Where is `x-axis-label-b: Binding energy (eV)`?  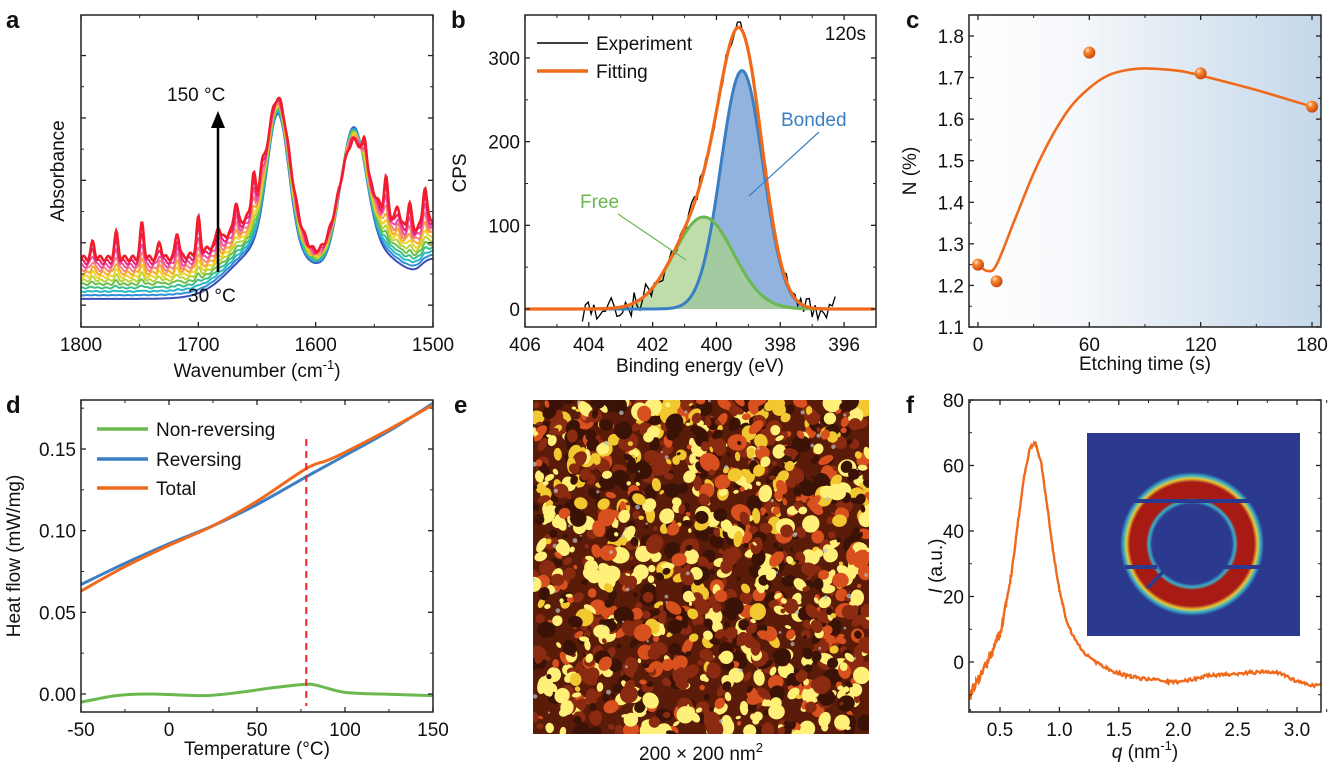 x-axis-label-b: Binding energy (eV) is located at coordinates (700, 366).